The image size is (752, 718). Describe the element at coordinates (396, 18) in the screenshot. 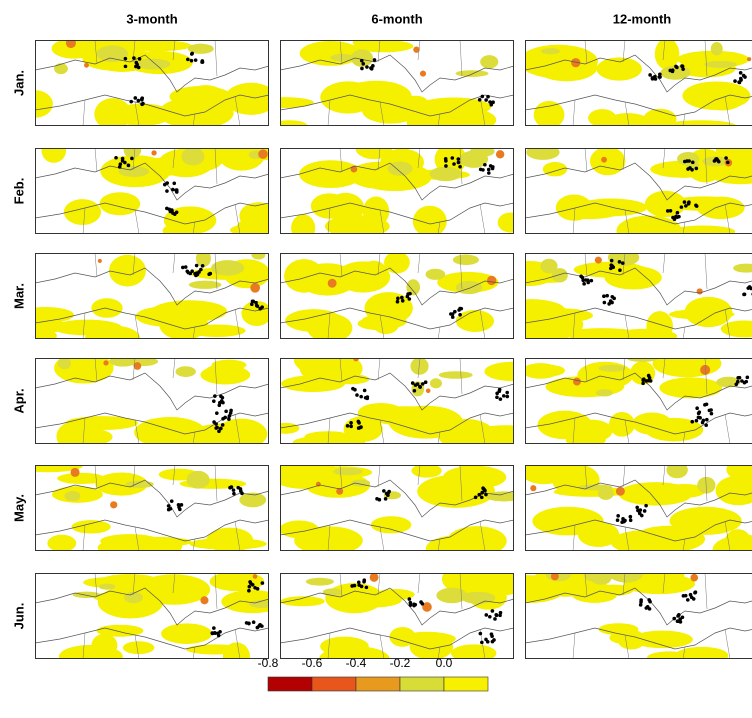

I see `column-header: 6-month` at that location.